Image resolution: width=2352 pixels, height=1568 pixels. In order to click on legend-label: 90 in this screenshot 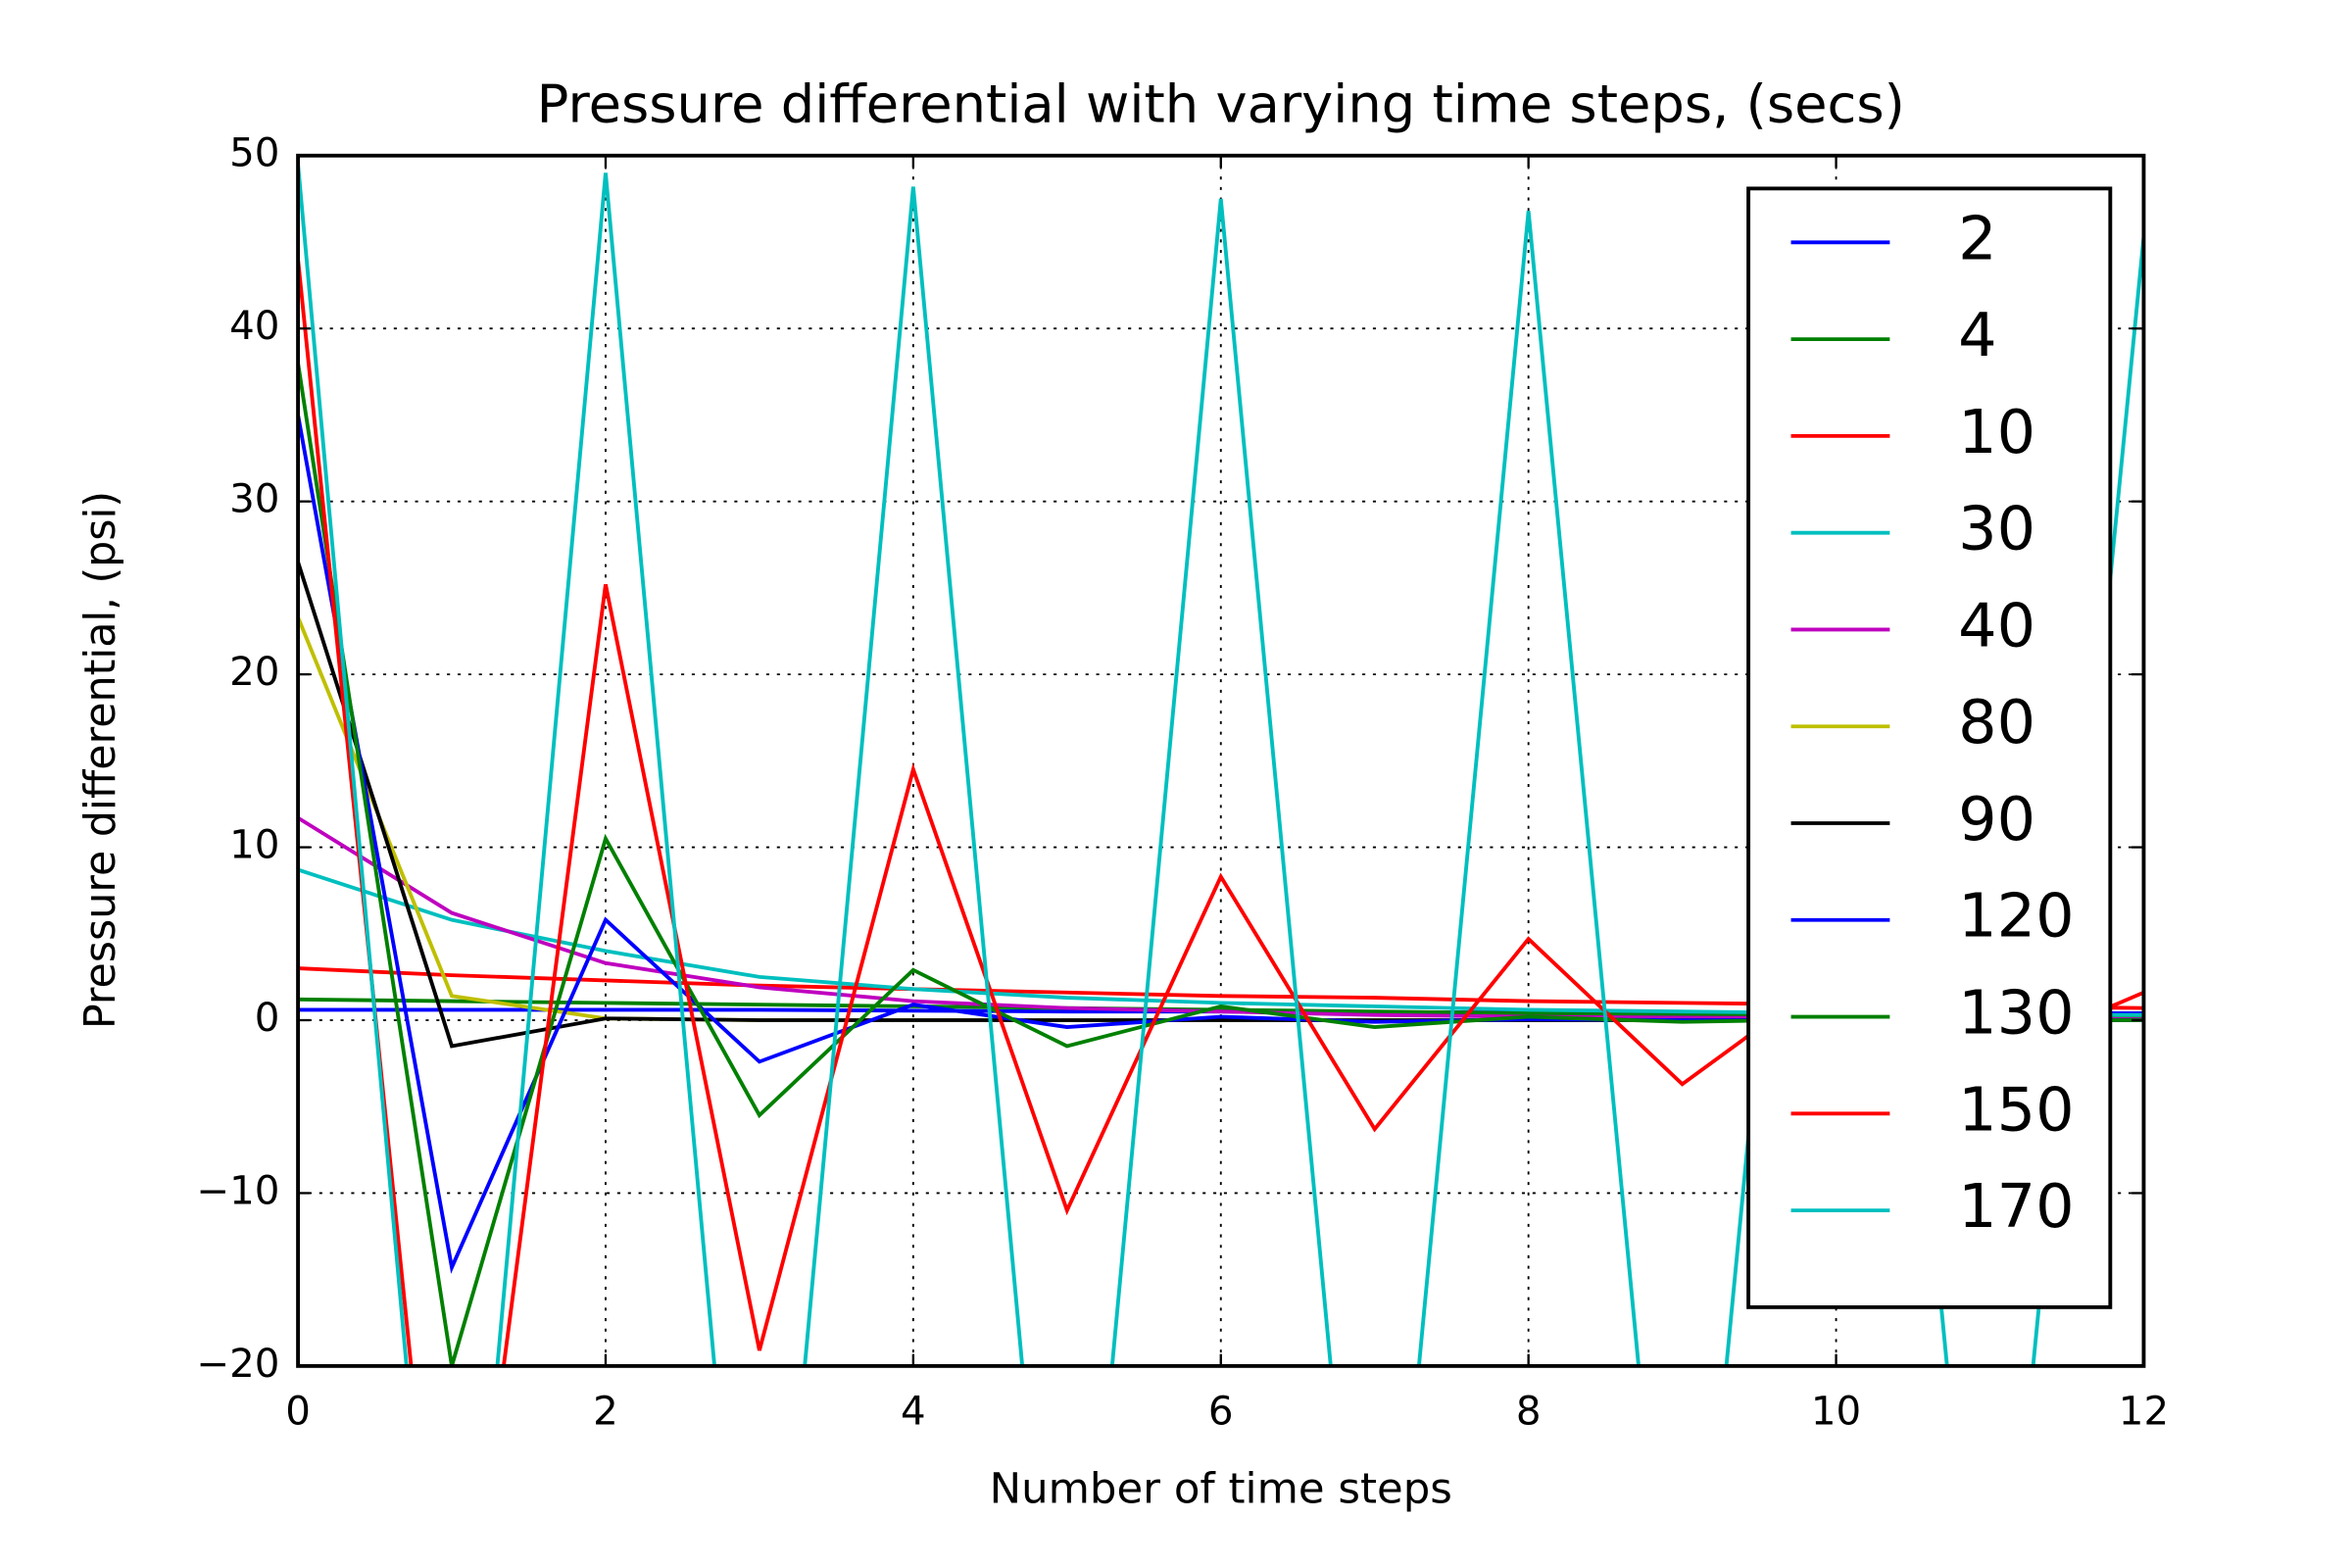, I will do `click(1996, 819)`.